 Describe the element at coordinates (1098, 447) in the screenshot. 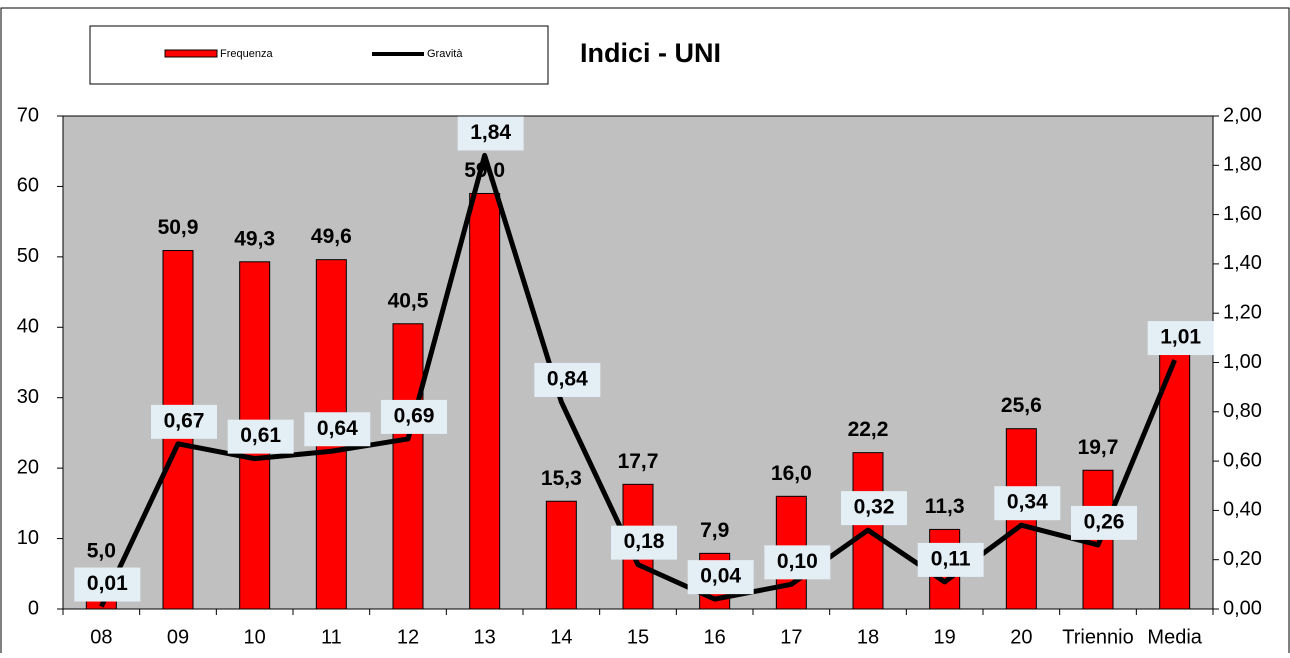

I see `bar-value-label: 19,7` at that location.